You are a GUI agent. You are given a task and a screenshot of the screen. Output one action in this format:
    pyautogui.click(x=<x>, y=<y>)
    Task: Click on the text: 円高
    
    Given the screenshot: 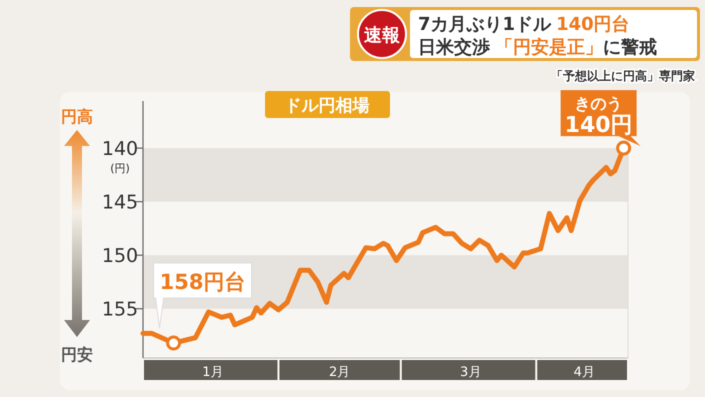 What is the action you would take?
    pyautogui.click(x=77, y=116)
    